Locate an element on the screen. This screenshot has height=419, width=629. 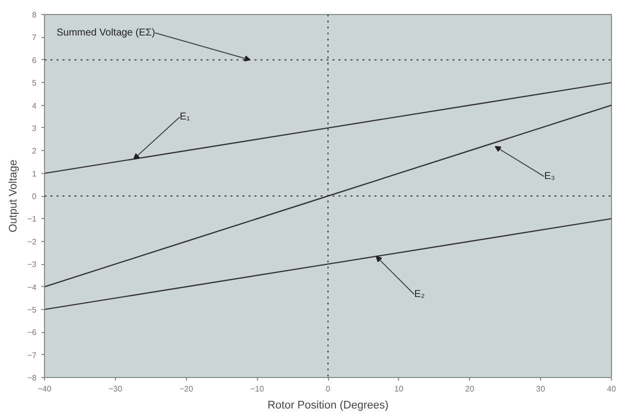
y-tick-label: 6 is located at coordinates (35, 60).